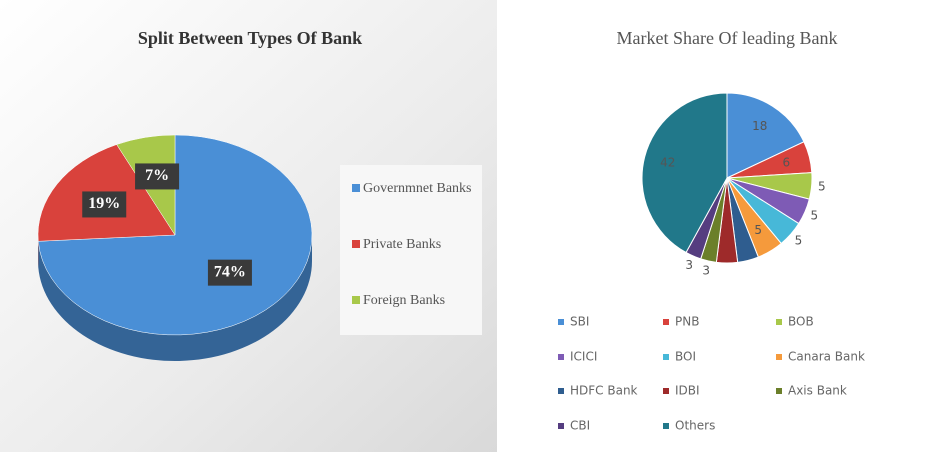 The image size is (937, 452). I want to click on legend-label: BOI, so click(685, 357).